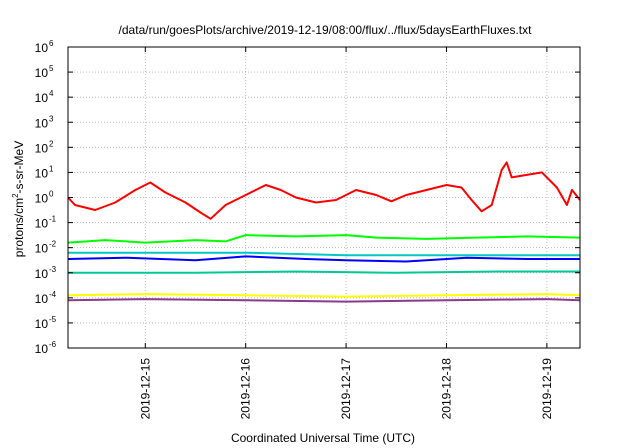  I want to click on x-tick-label: 2019-12-15, so click(145, 389).